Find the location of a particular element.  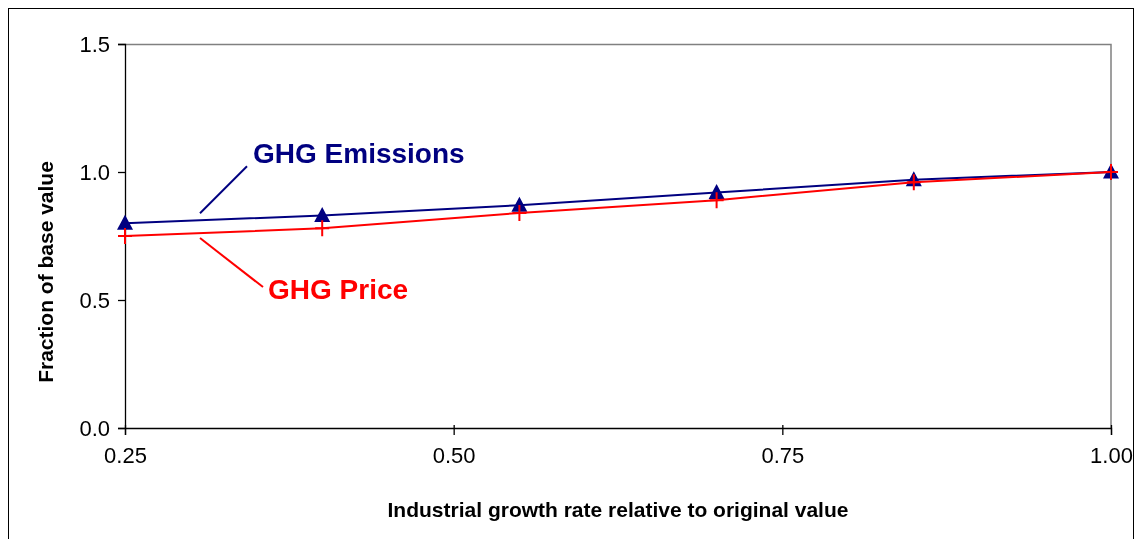

y-tick-label: 0.0 is located at coordinates (94, 428).